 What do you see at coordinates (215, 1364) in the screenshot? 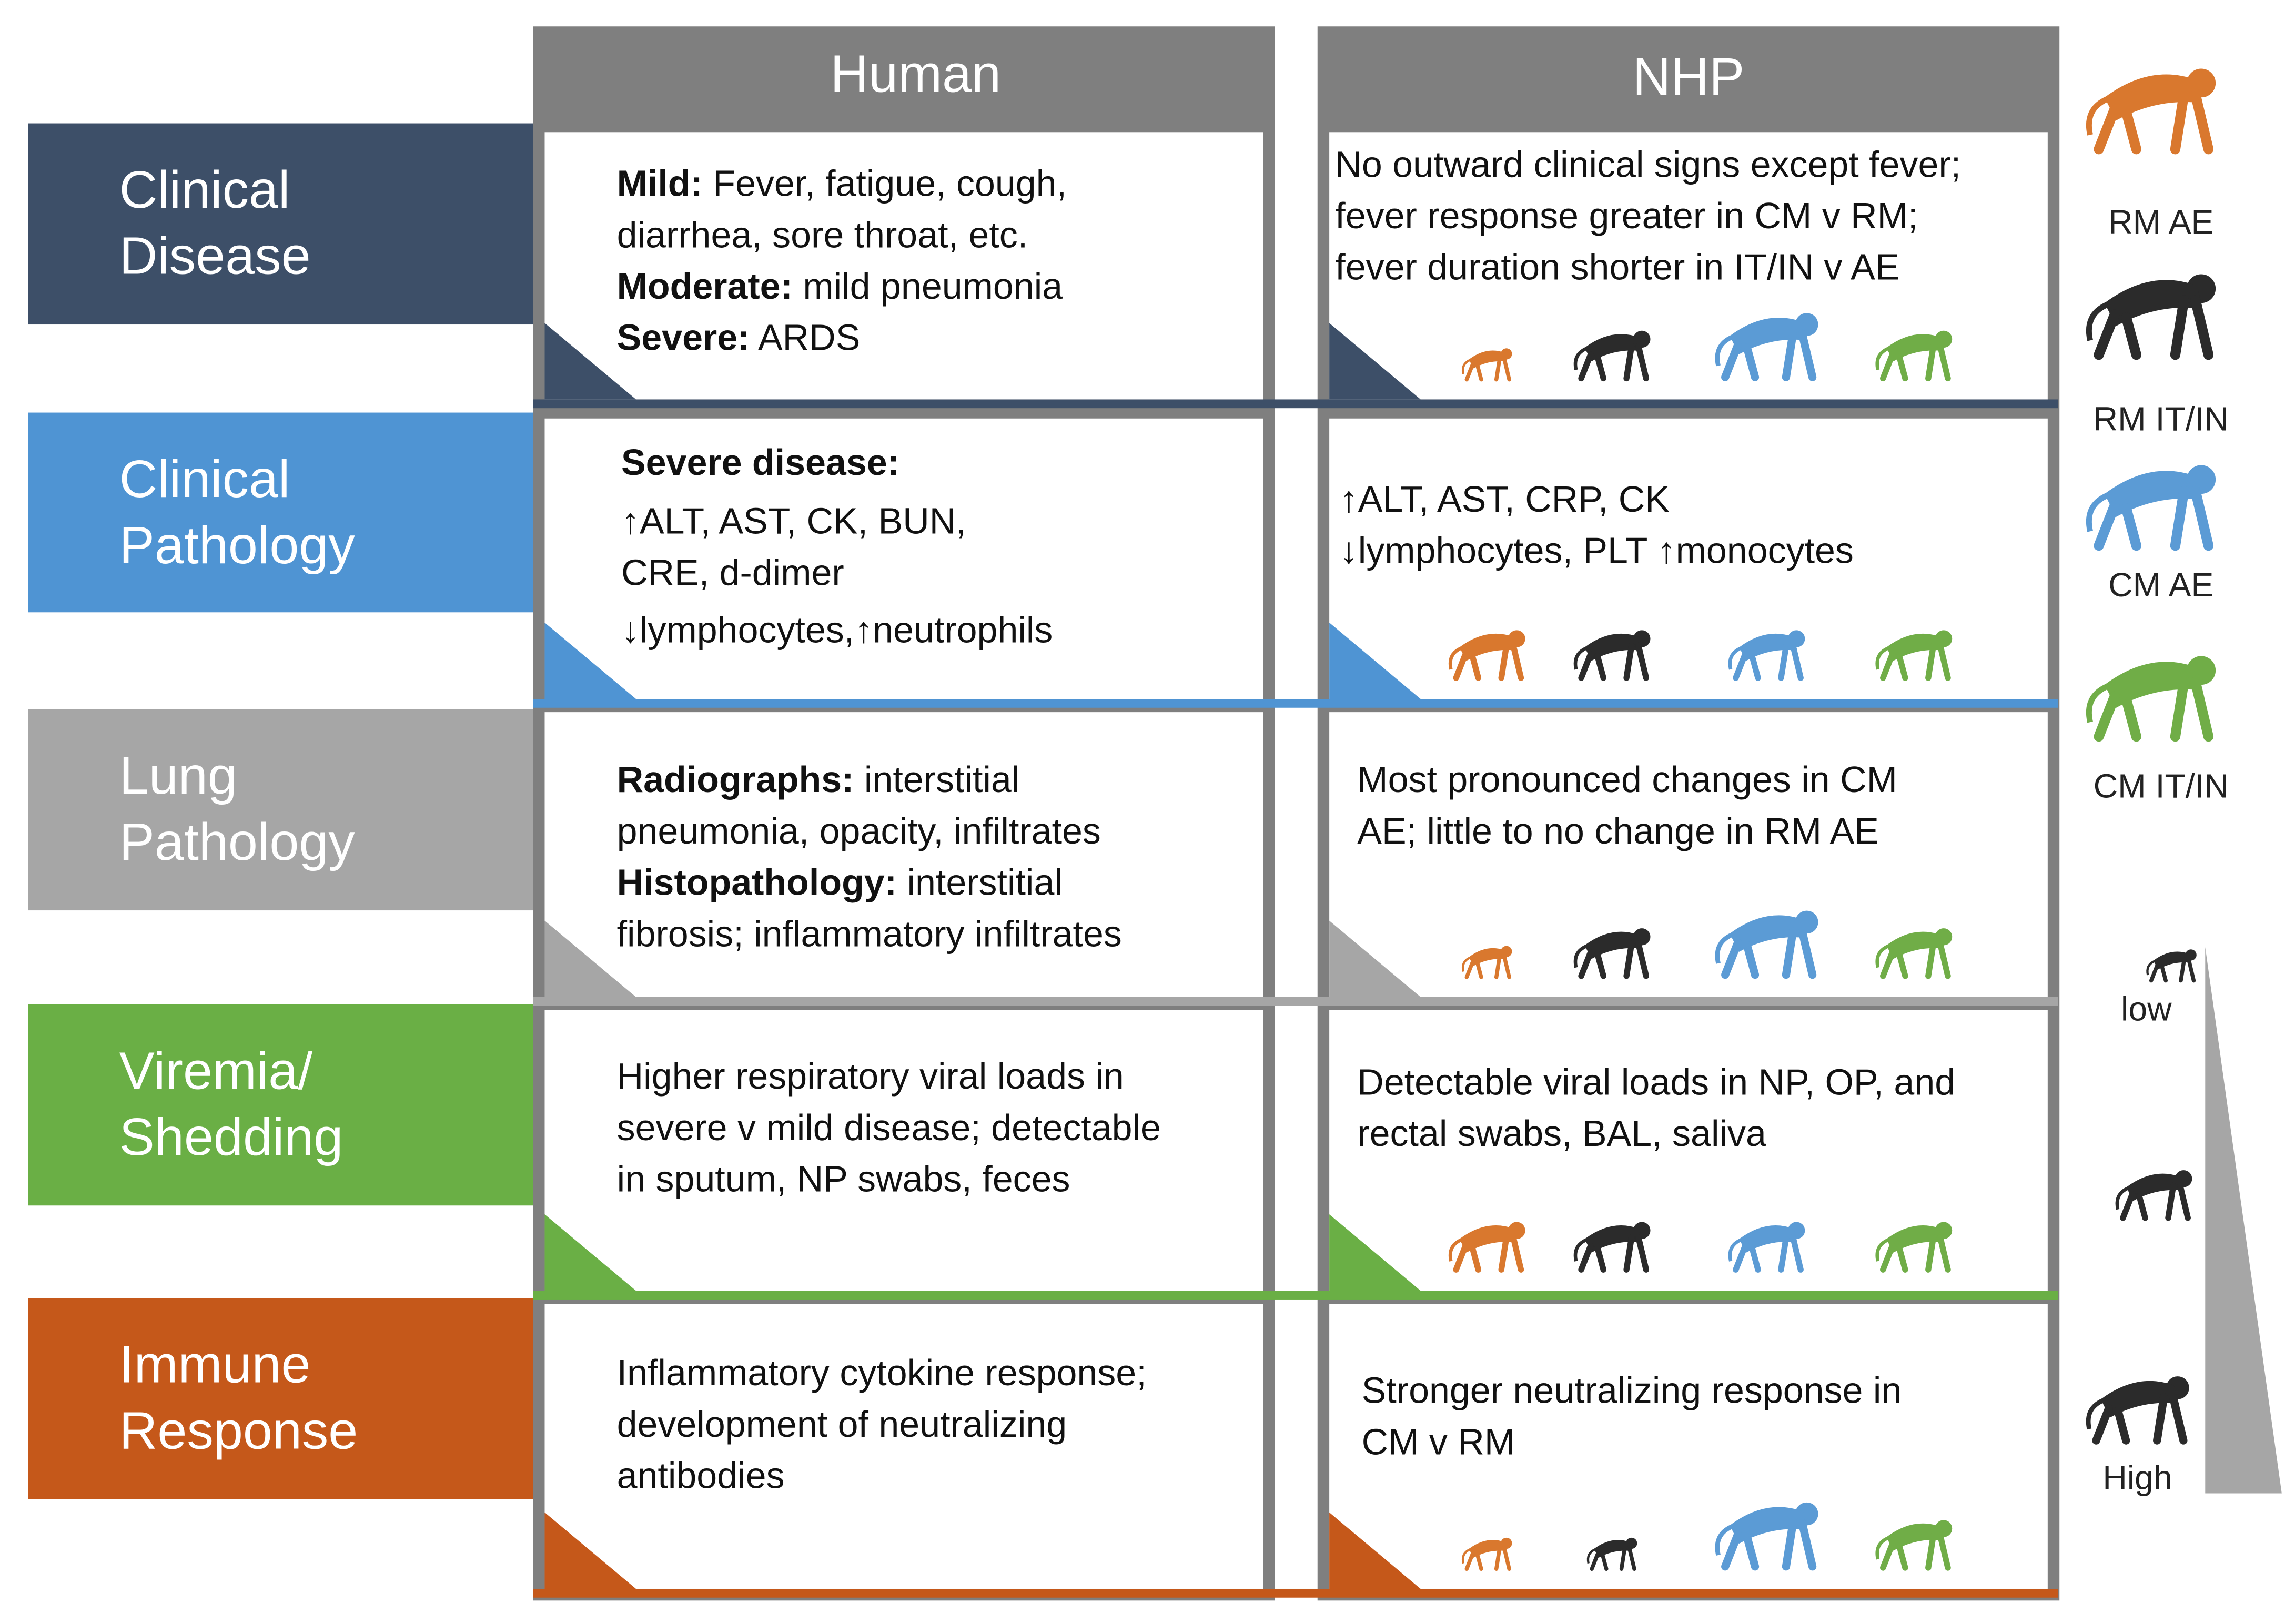
I see `row-label: Immune` at bounding box center [215, 1364].